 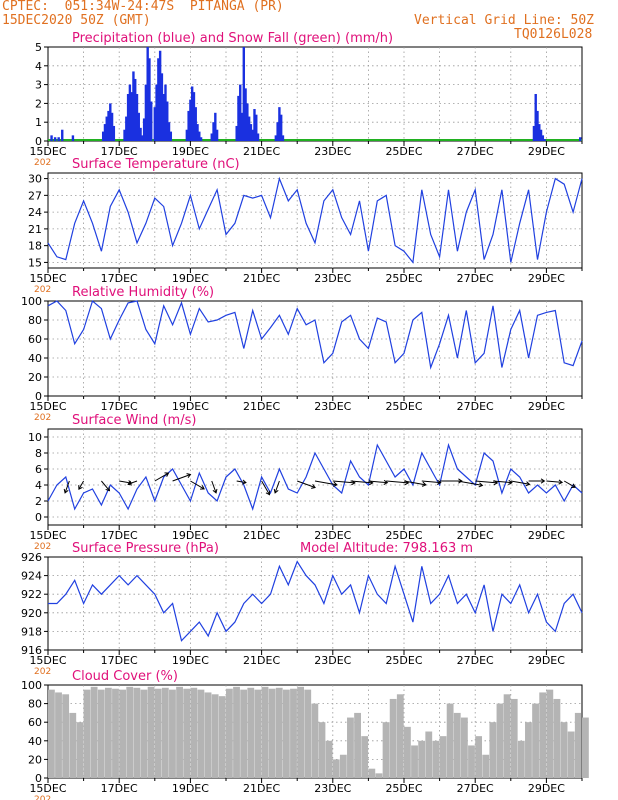 I want to click on wind-ytick-label: 6, so click(x=38, y=469).